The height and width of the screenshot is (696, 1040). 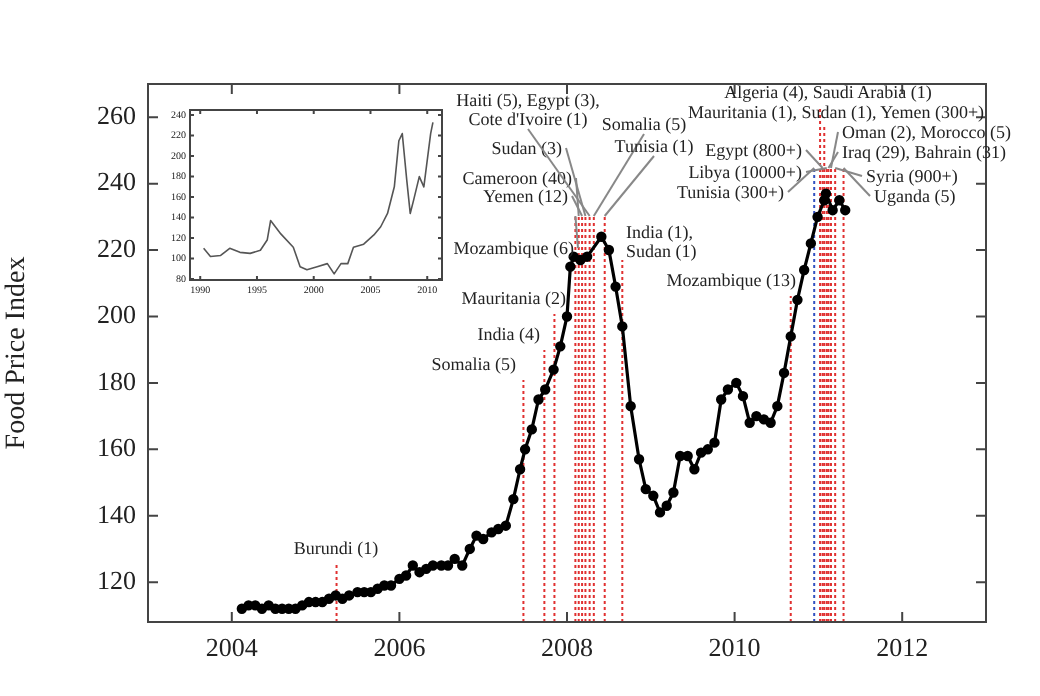 What do you see at coordinates (116, 380) in the screenshot?
I see `y-tick-label: 180` at bounding box center [116, 380].